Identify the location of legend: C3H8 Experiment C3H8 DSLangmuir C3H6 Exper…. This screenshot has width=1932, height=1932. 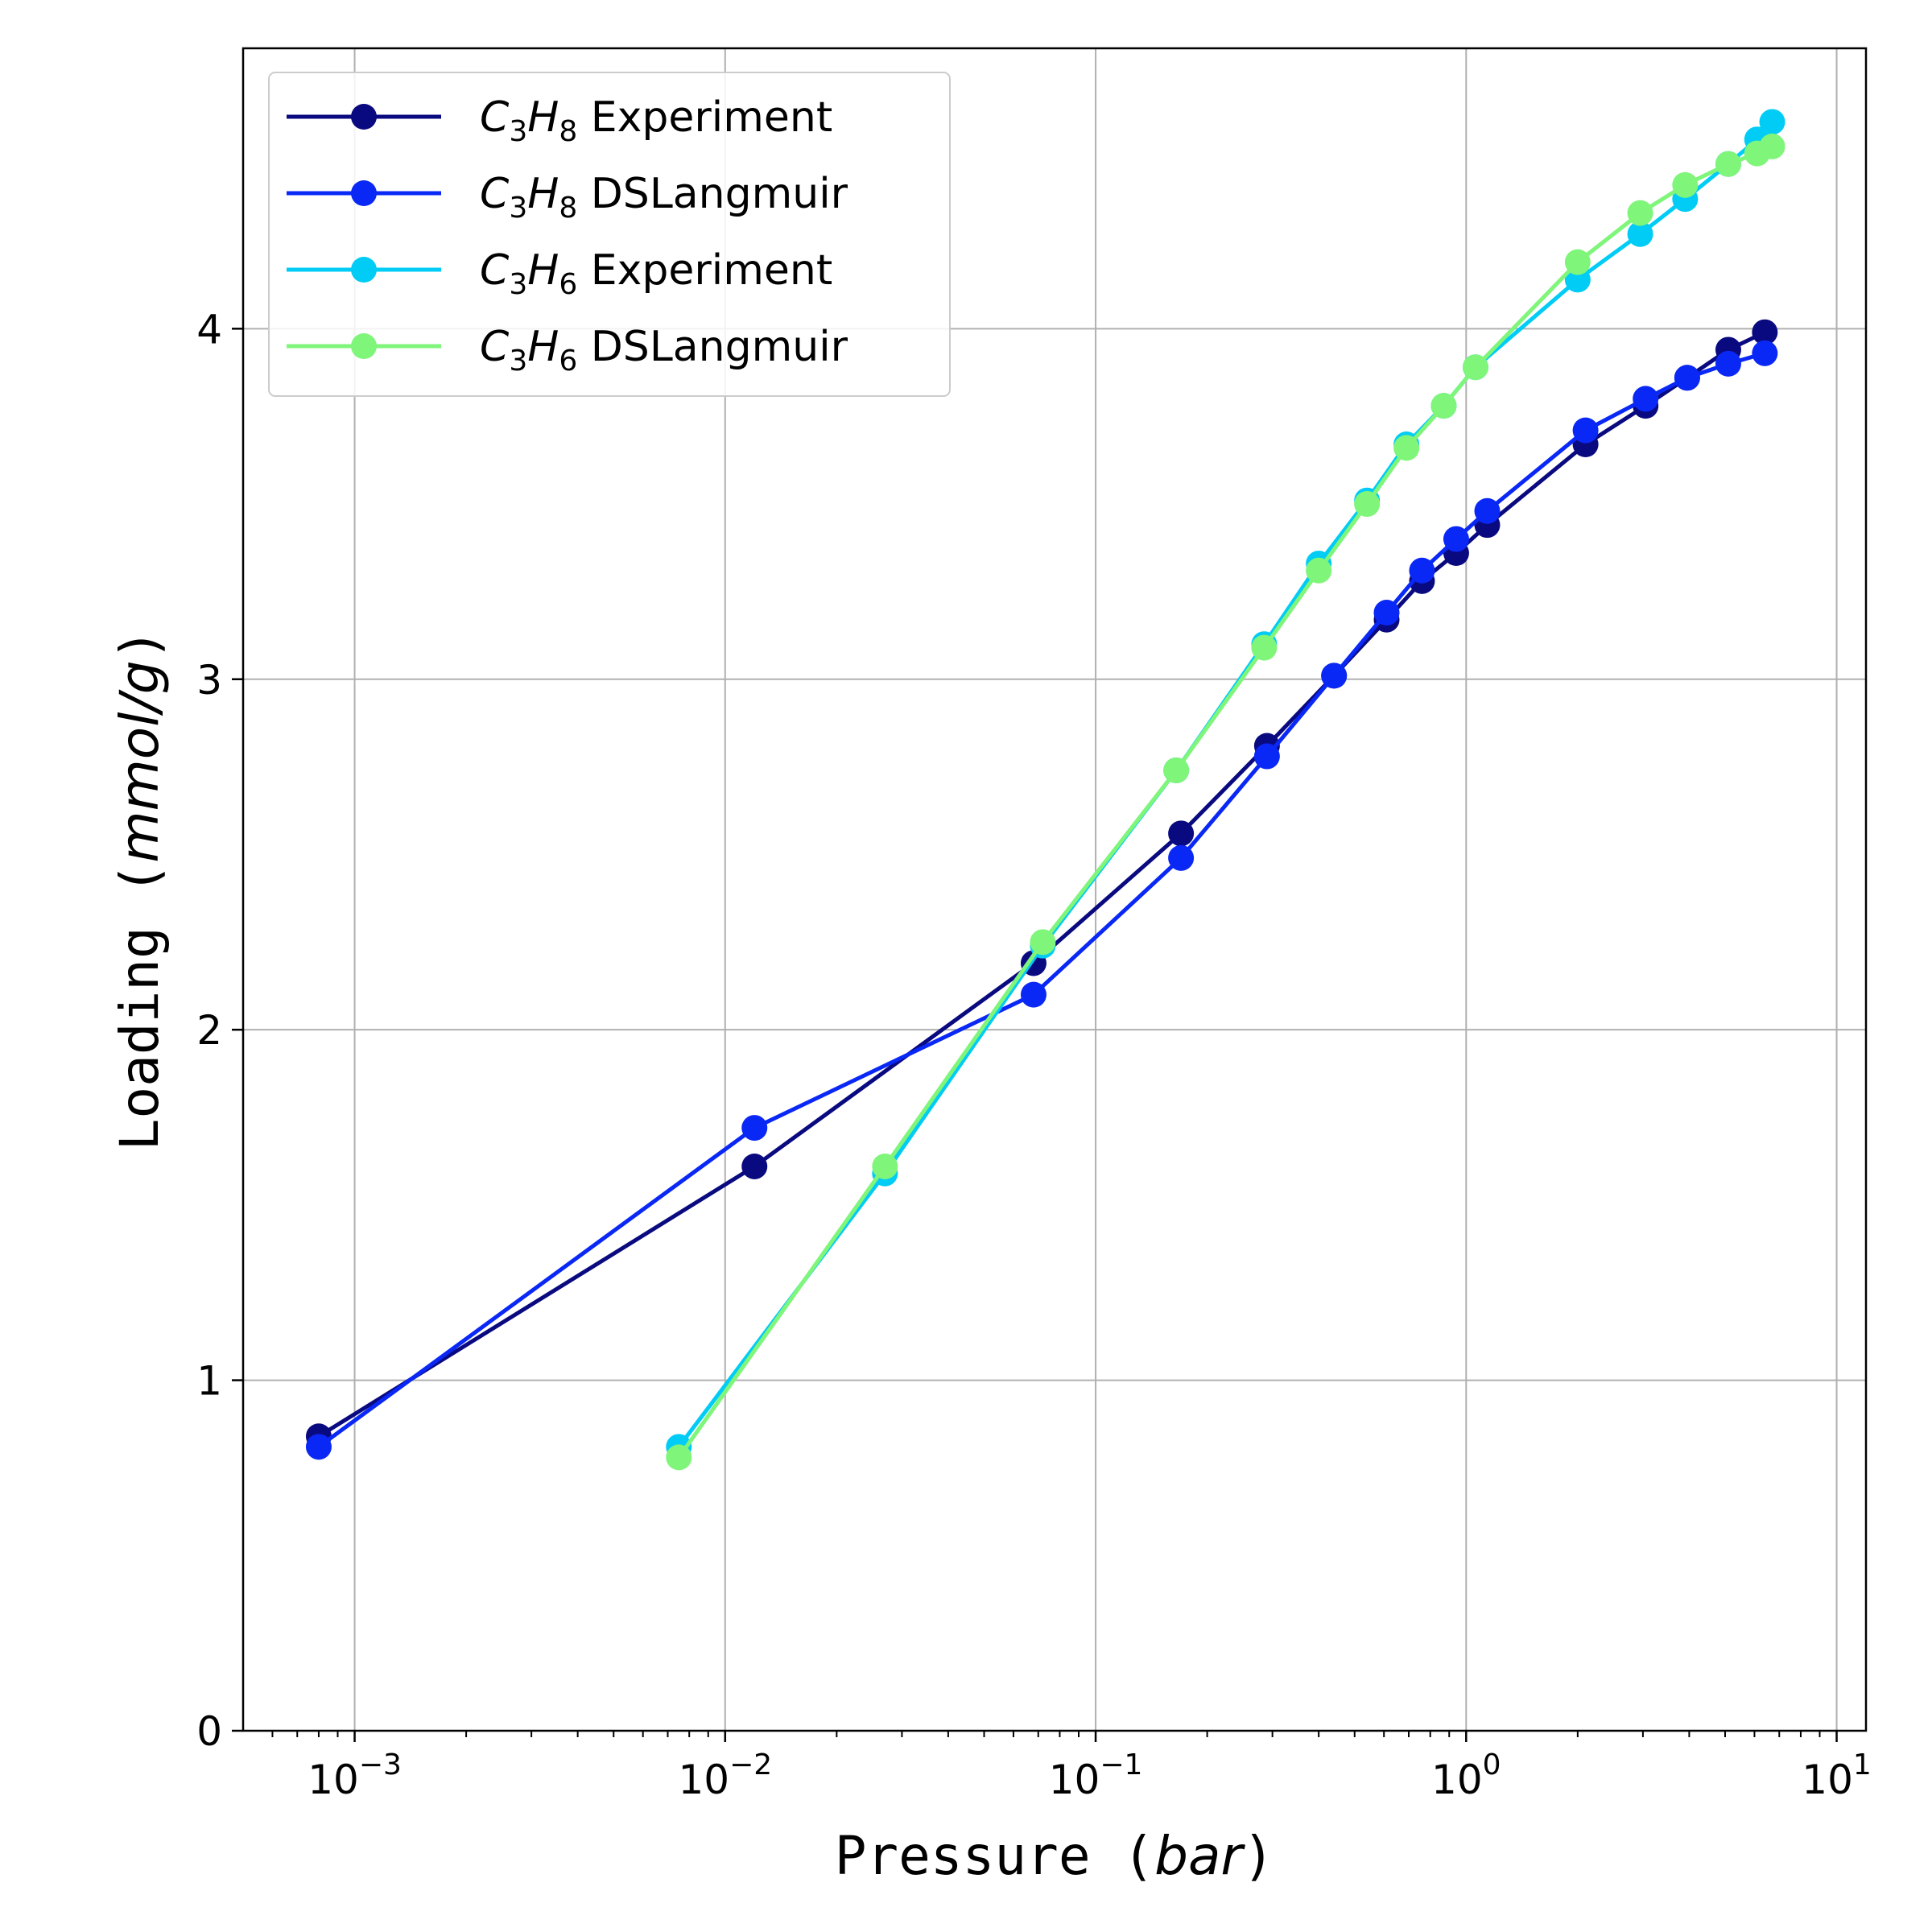
(609, 234).